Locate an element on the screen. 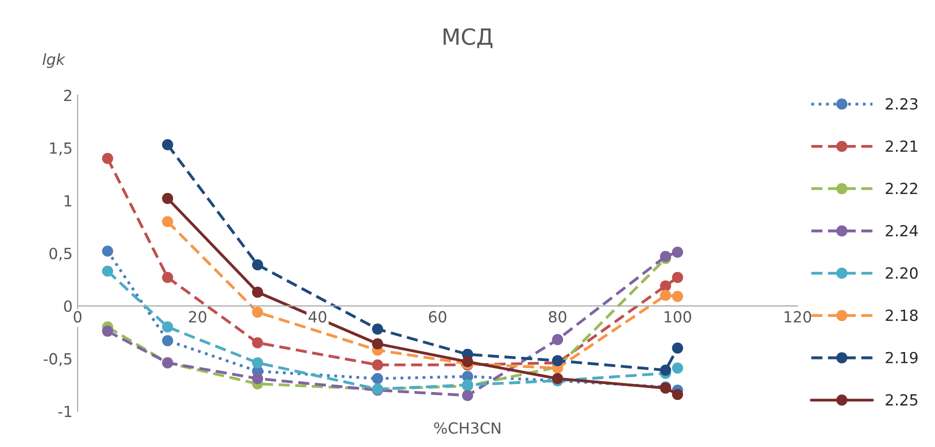 Image resolution: width=935 pixels, height=447 pixels. x-tick-label: 100 is located at coordinates (678, 317).